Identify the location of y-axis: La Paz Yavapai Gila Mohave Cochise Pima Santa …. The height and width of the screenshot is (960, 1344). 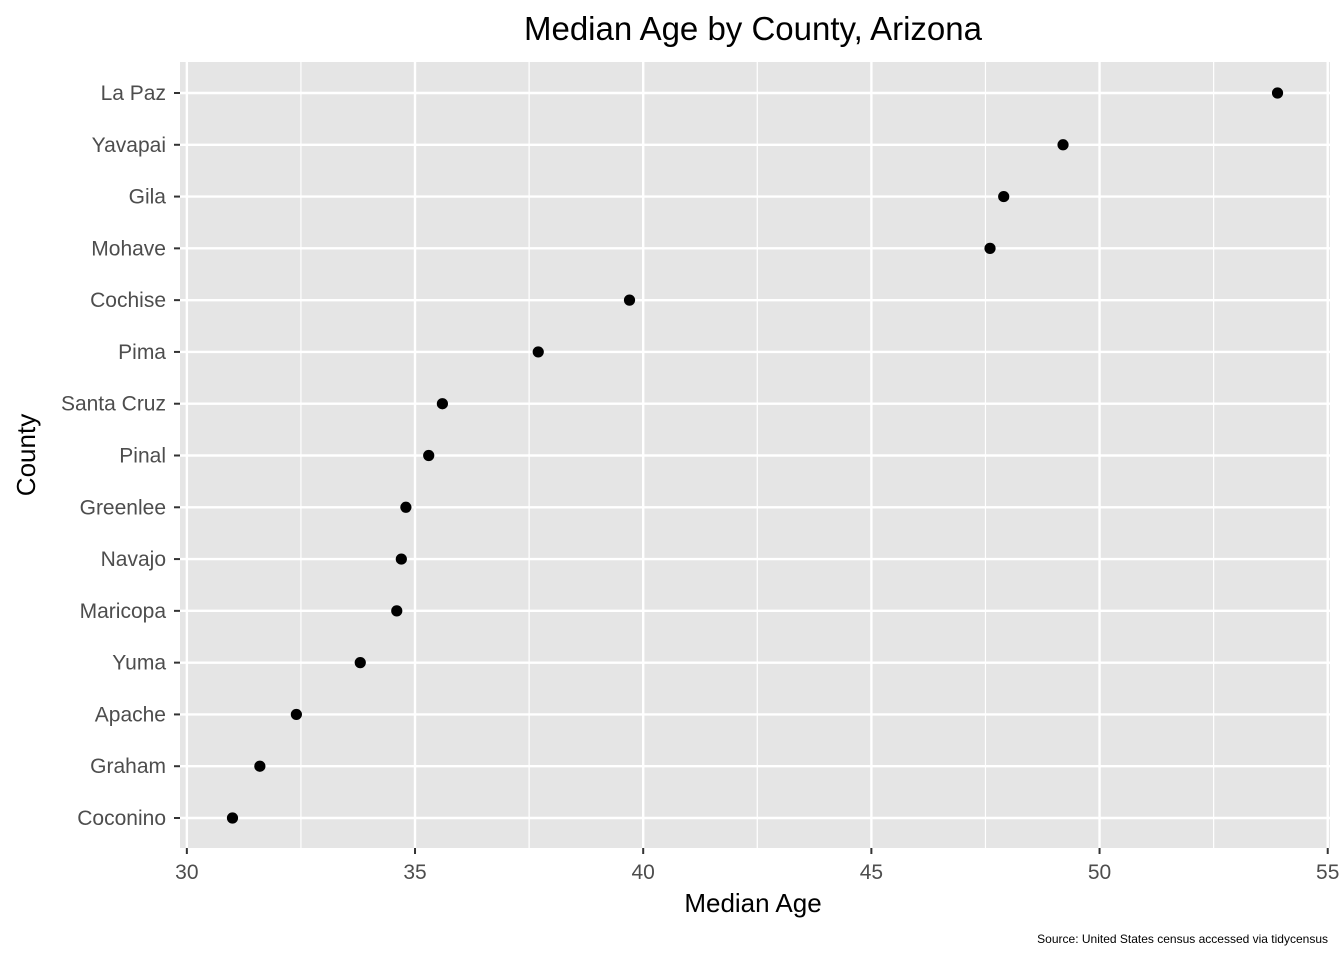
(120, 456).